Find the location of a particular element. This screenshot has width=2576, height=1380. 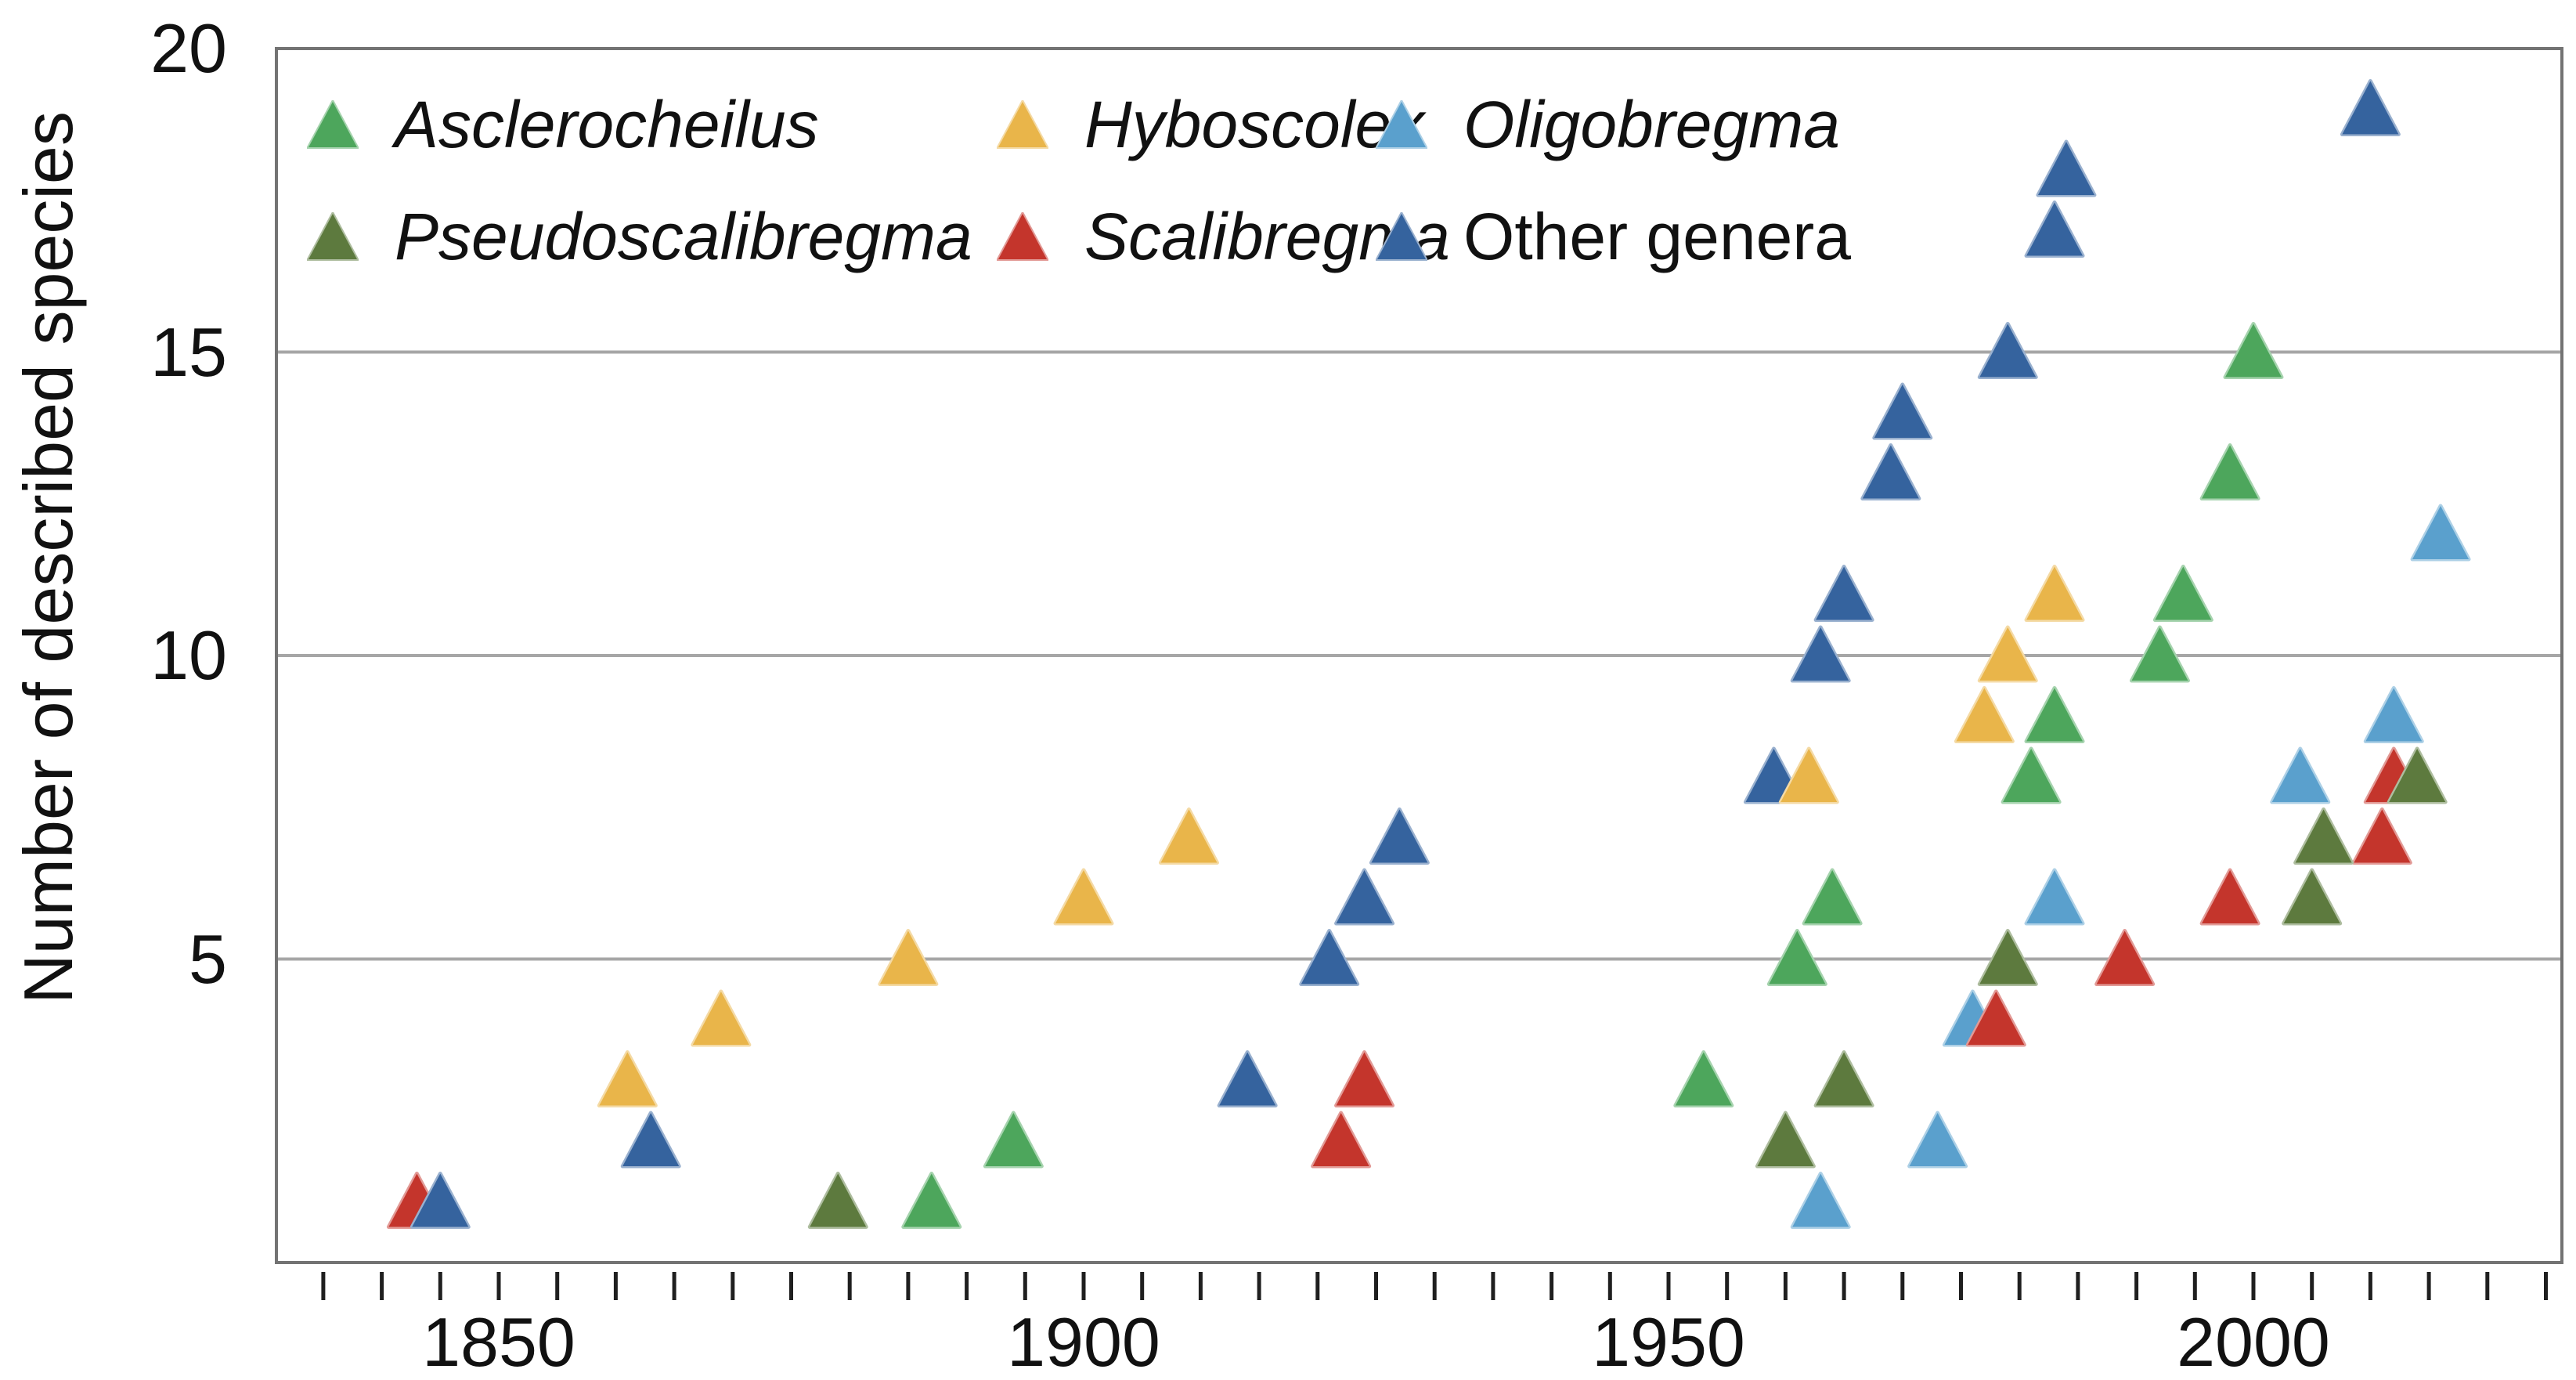

legend-item-hyboscolex: Hyboscolex is located at coordinates (1210, 125).